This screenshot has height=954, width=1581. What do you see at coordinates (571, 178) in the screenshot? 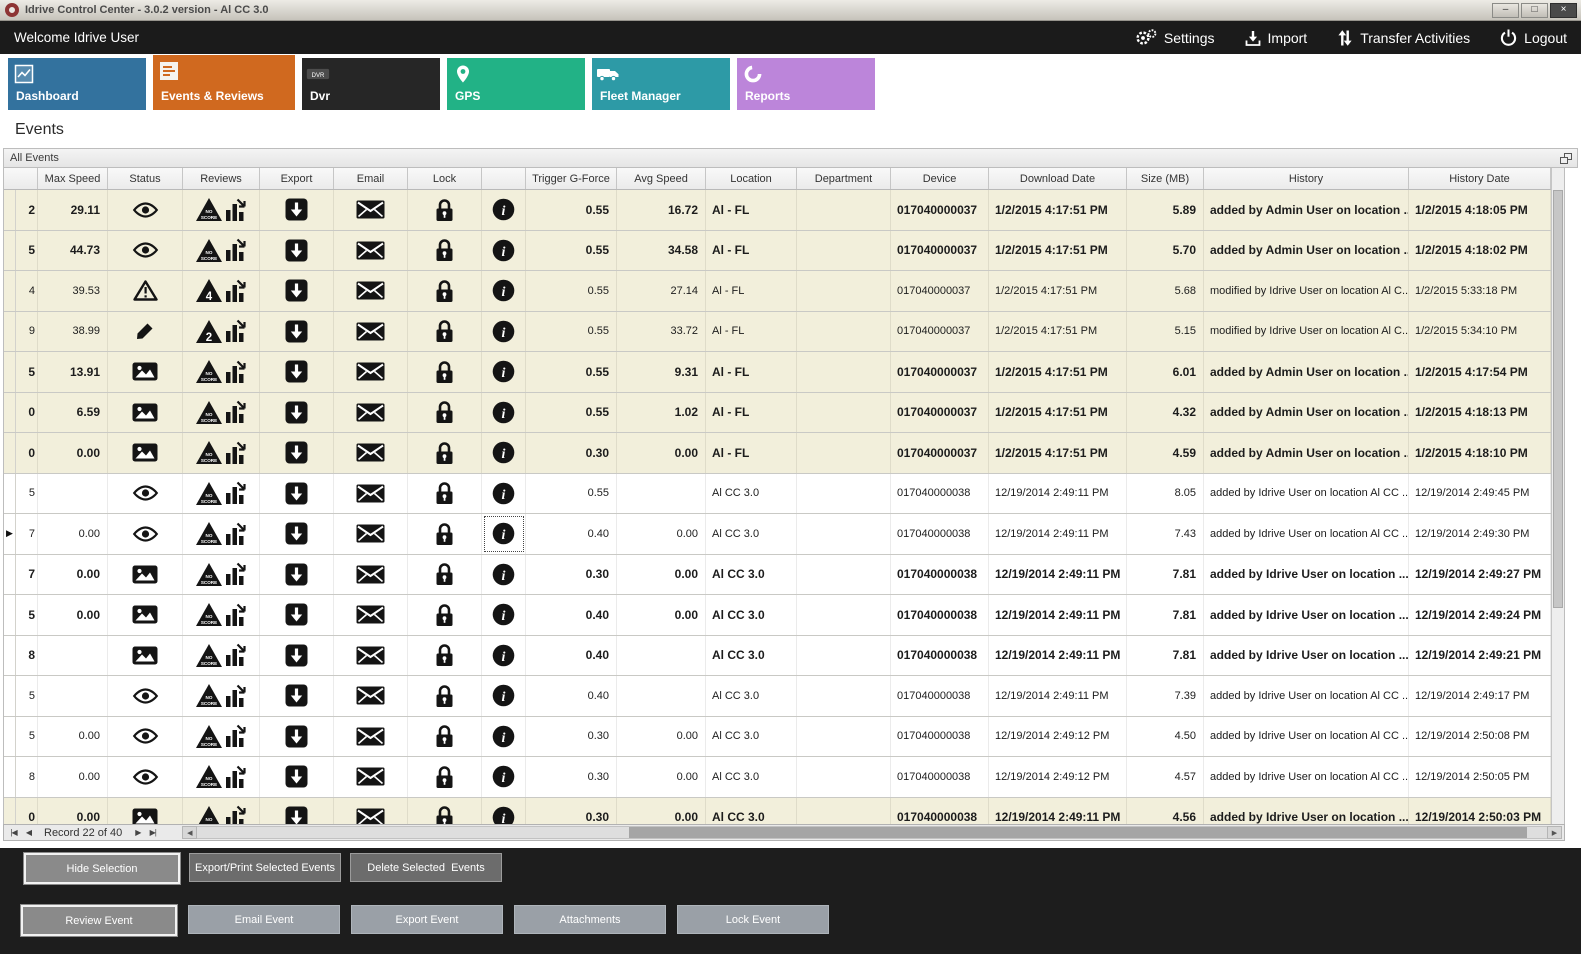
I see `column-header-trigger: Trigger G-Force` at bounding box center [571, 178].